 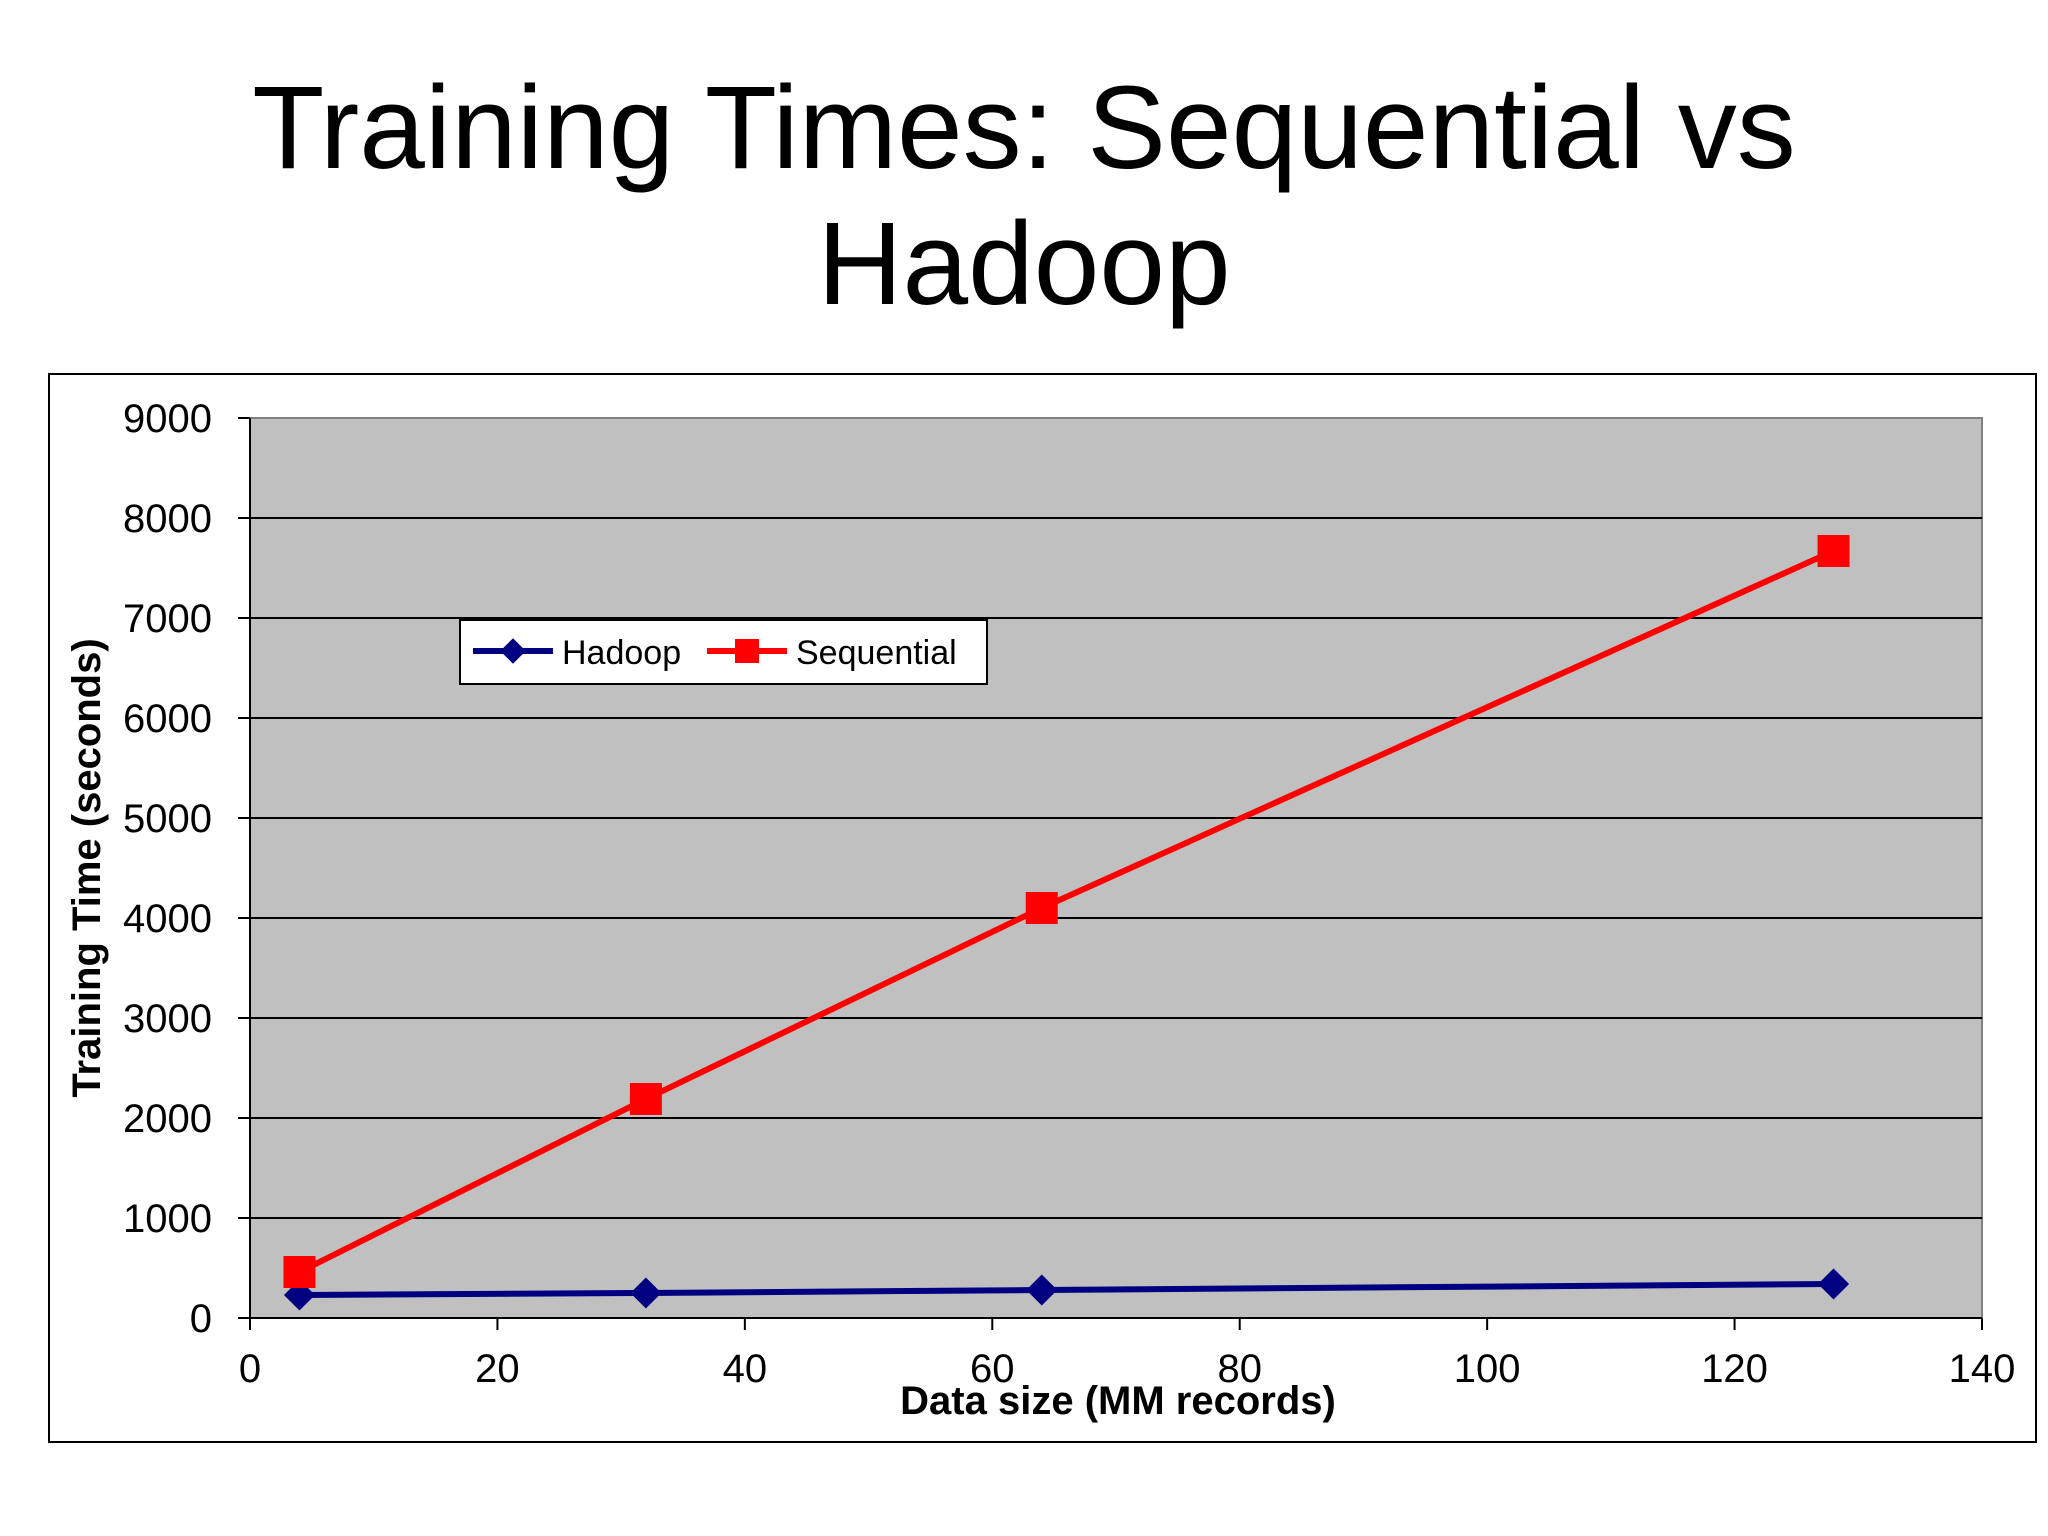 I want to click on x-tick-label: 80, so click(x=1239, y=1369).